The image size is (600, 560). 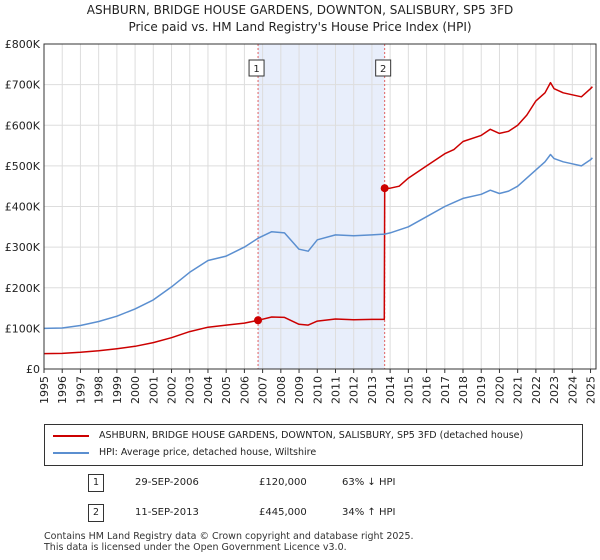 What do you see at coordinates (96, 513) in the screenshot?
I see `row-marker-2: 2` at bounding box center [96, 513].